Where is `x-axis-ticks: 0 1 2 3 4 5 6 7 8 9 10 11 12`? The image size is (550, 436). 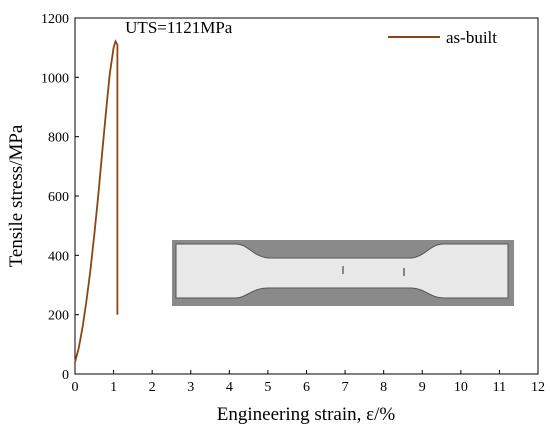 x-axis-ticks: 0 1 2 3 4 5 6 7 8 9 10 11 12 is located at coordinates (308, 382).